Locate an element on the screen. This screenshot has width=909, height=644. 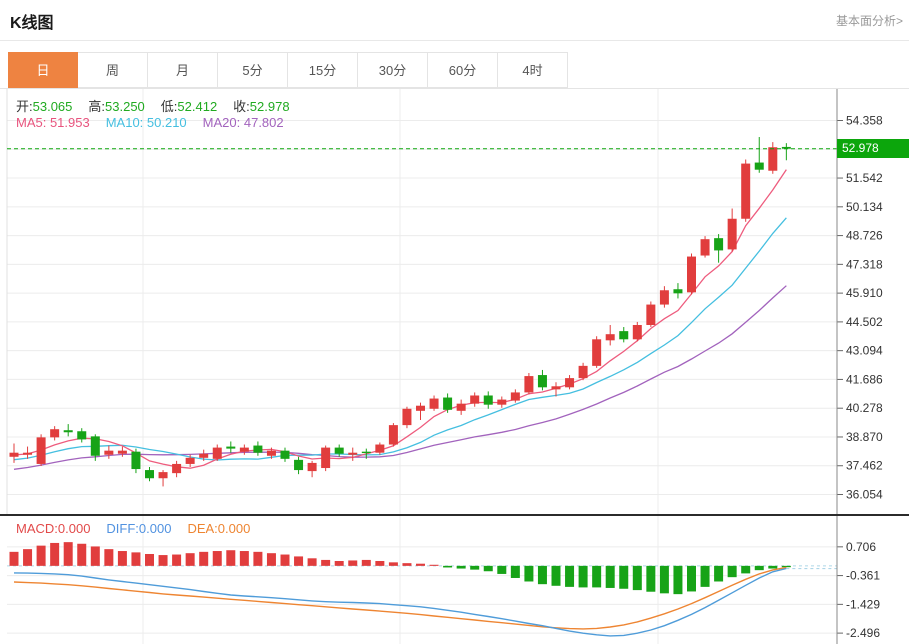
ohlc-value-1: 53.250 is located at coordinates (125, 106).